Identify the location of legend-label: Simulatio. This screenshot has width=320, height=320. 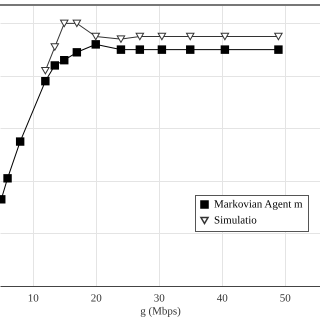
(236, 220).